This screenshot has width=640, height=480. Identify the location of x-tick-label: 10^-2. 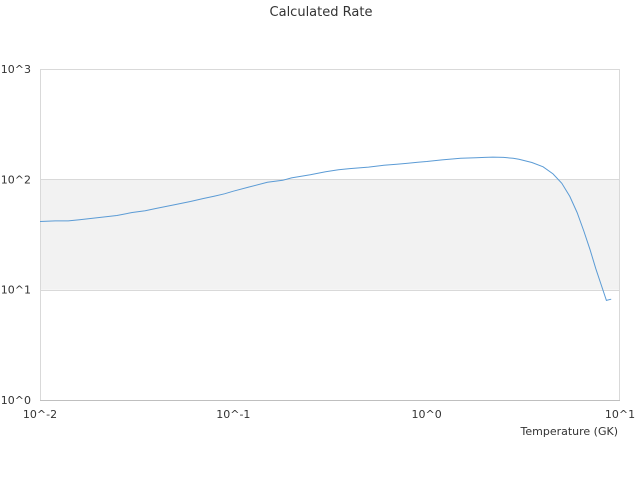
(40, 414).